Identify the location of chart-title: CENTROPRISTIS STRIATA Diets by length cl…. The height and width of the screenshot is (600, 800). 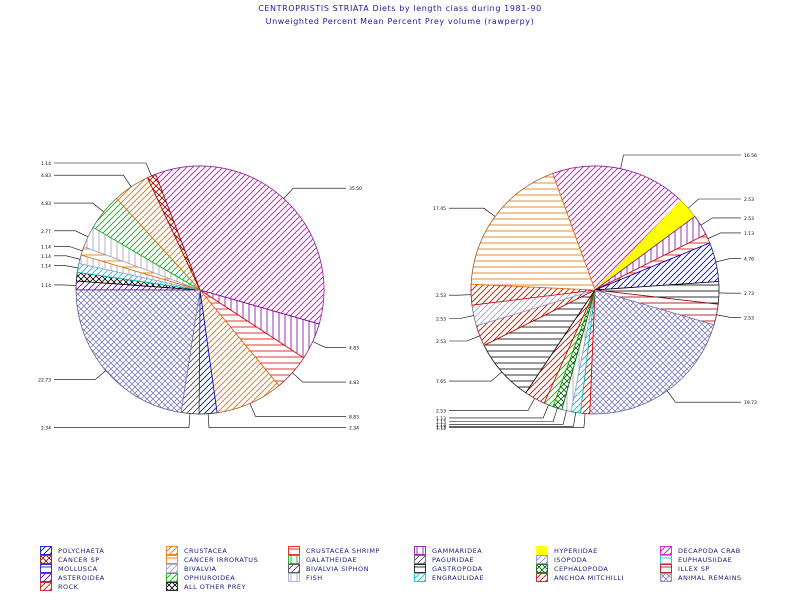
(400, 8).